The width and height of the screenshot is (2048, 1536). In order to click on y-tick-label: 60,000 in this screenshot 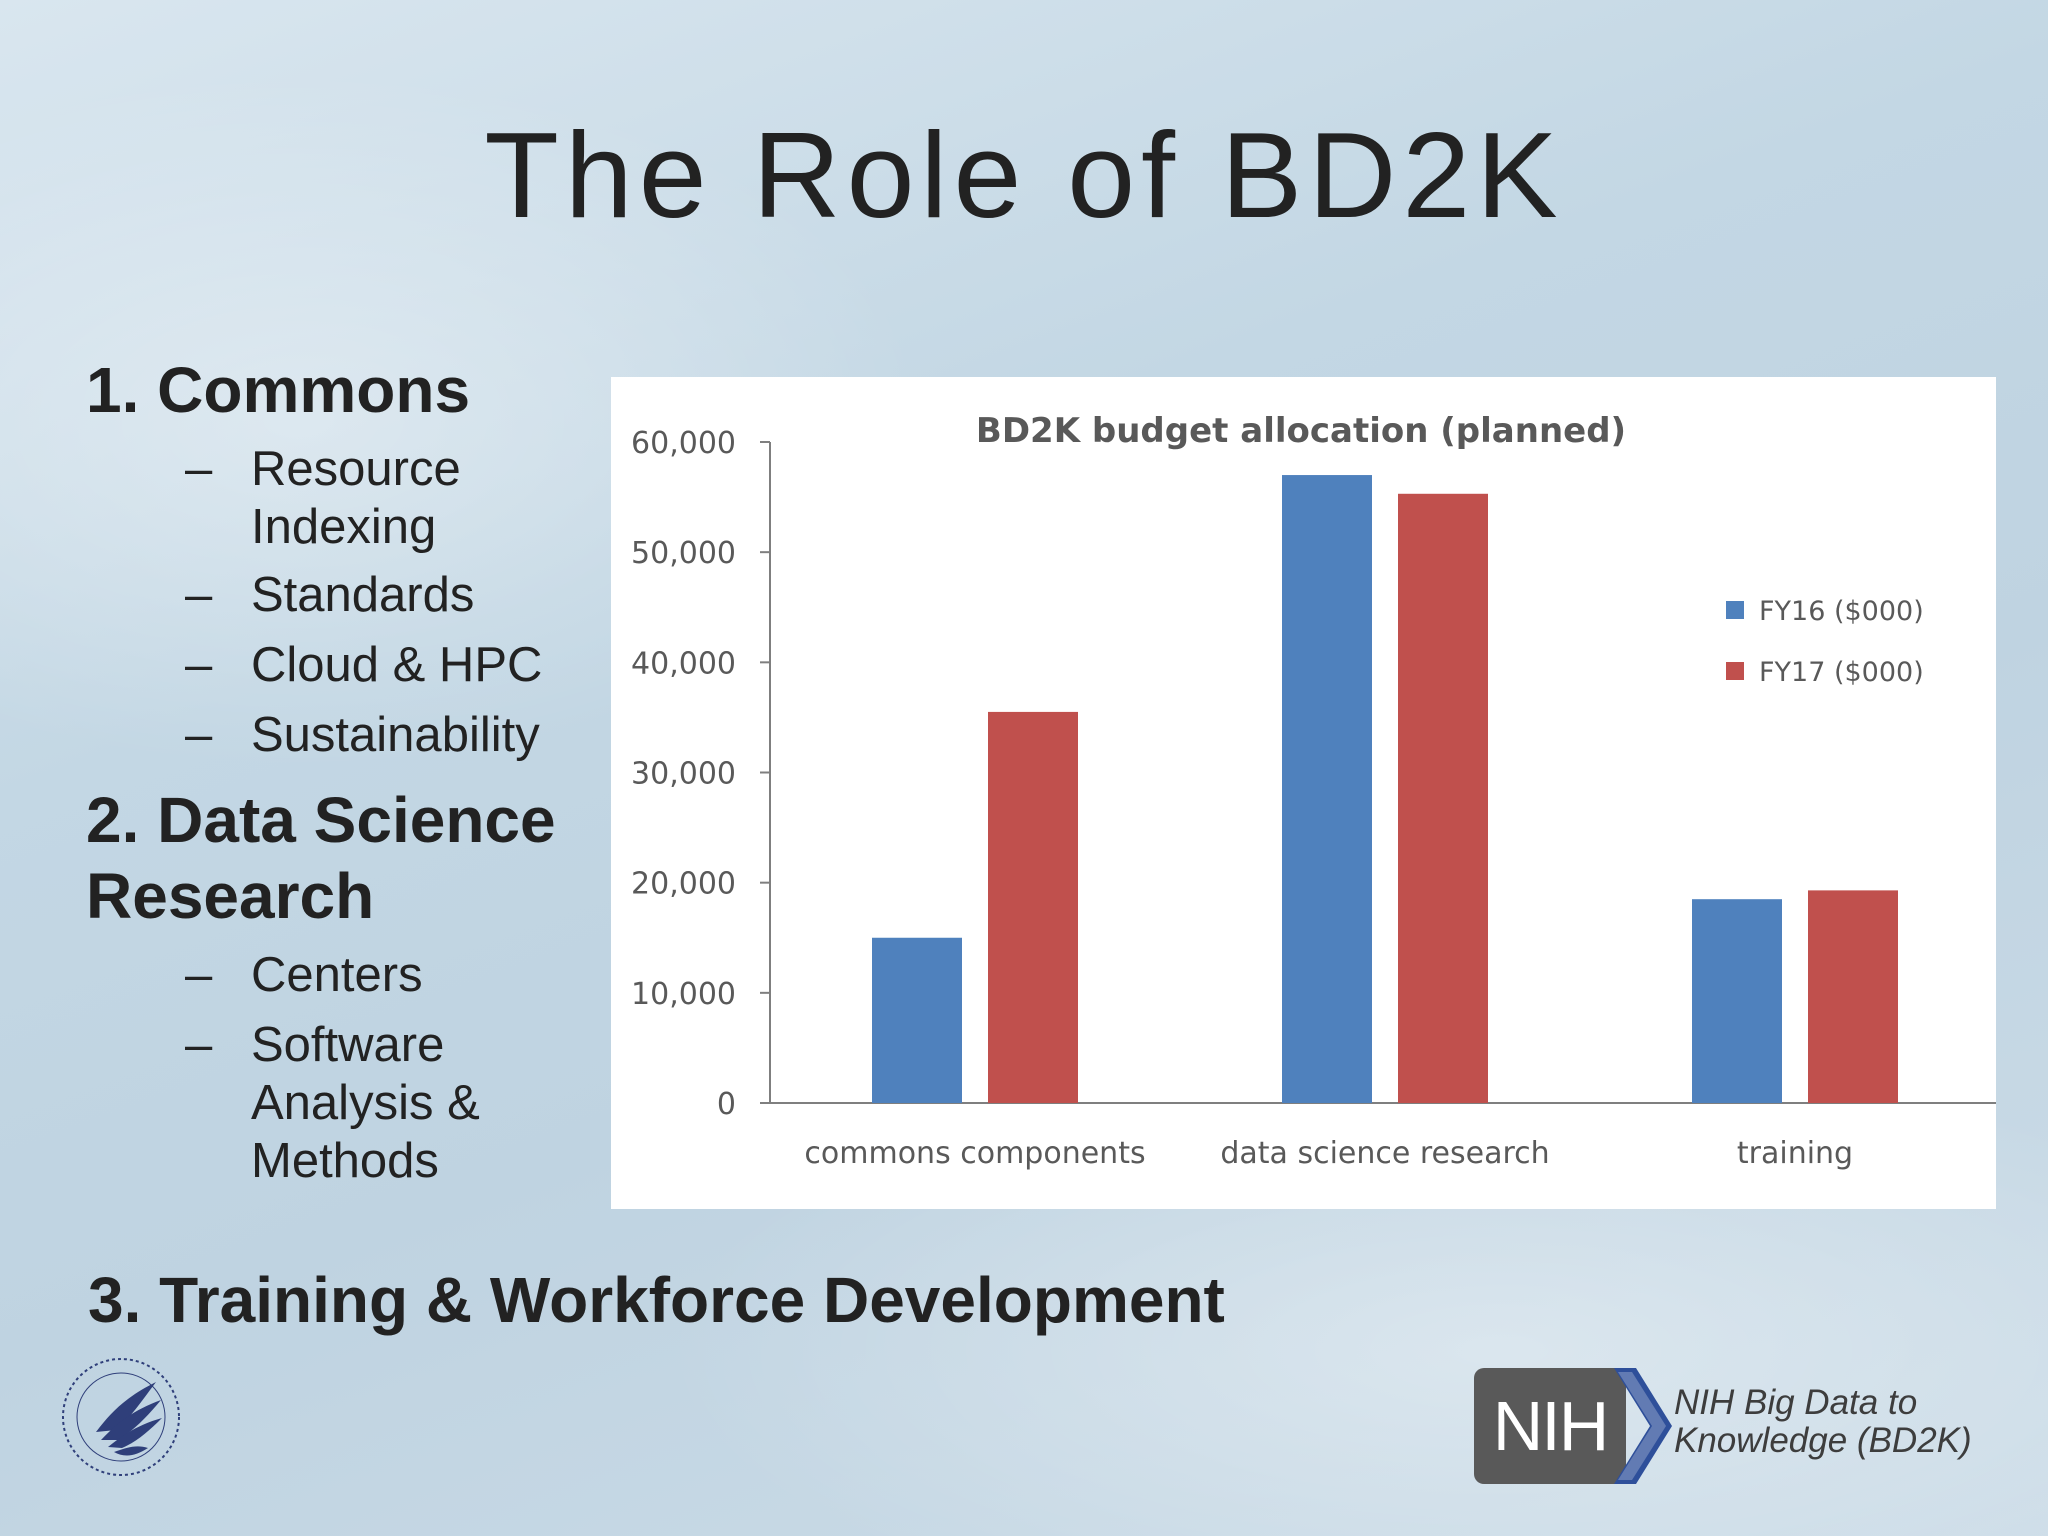, I will do `click(683, 443)`.